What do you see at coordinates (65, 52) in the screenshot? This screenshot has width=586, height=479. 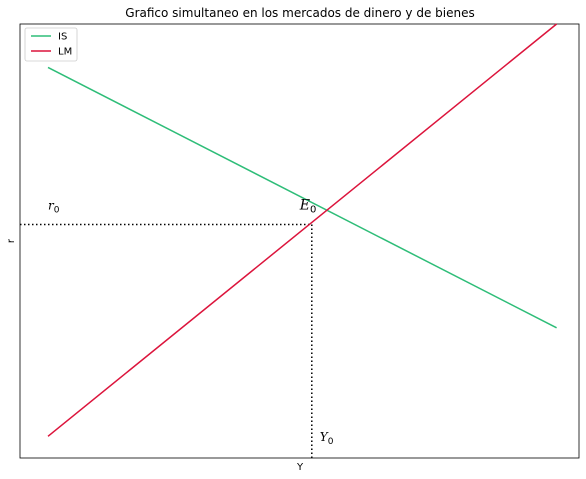 I see `legend-label-lm: LM` at bounding box center [65, 52].